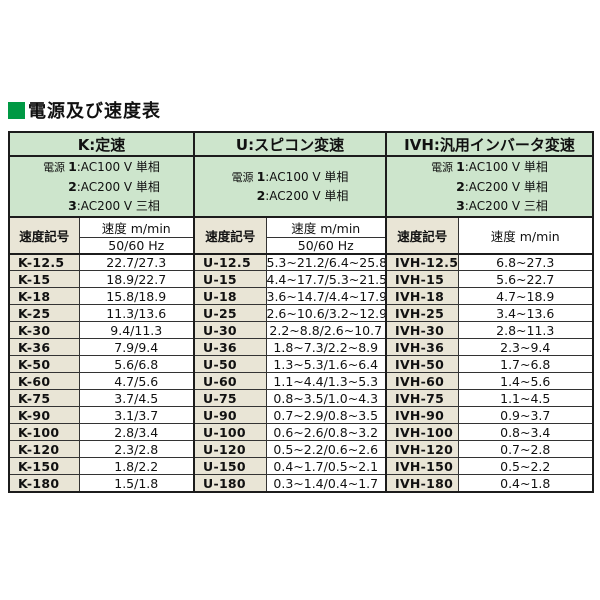 Image resolution: width=600 pixels, height=600 pixels. What do you see at coordinates (44, 466) in the screenshot?
I see `speed-symbol-cell: K-150` at bounding box center [44, 466].